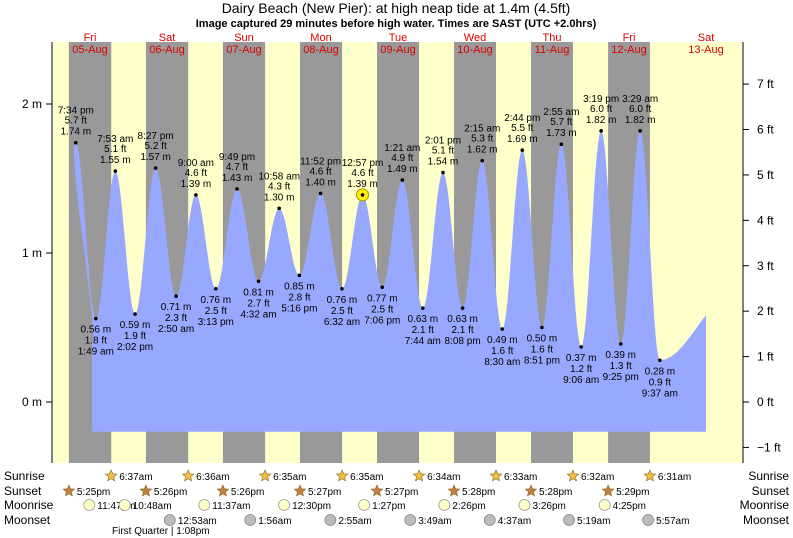 The image size is (793, 538). What do you see at coordinates (115, 139) in the screenshot?
I see `high-time-label: 7:53 am` at bounding box center [115, 139].